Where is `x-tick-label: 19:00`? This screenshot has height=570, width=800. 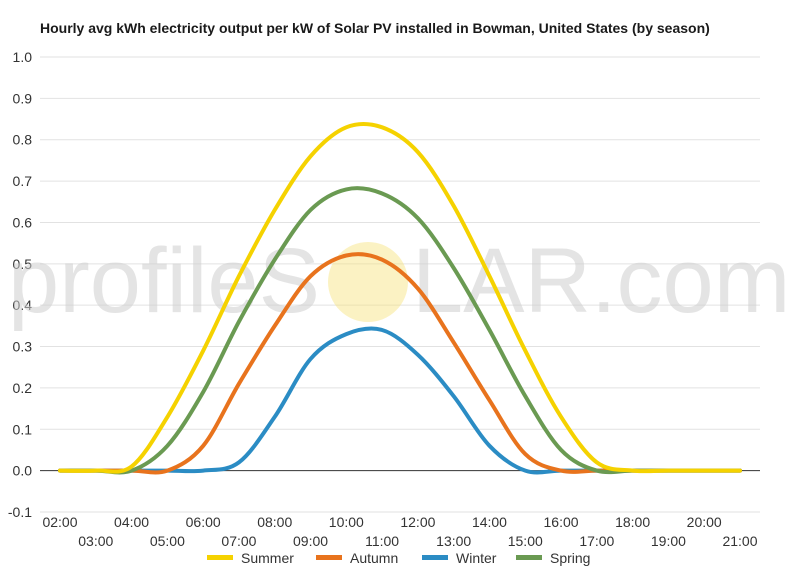 x-tick-label: 19:00 is located at coordinates (668, 541).